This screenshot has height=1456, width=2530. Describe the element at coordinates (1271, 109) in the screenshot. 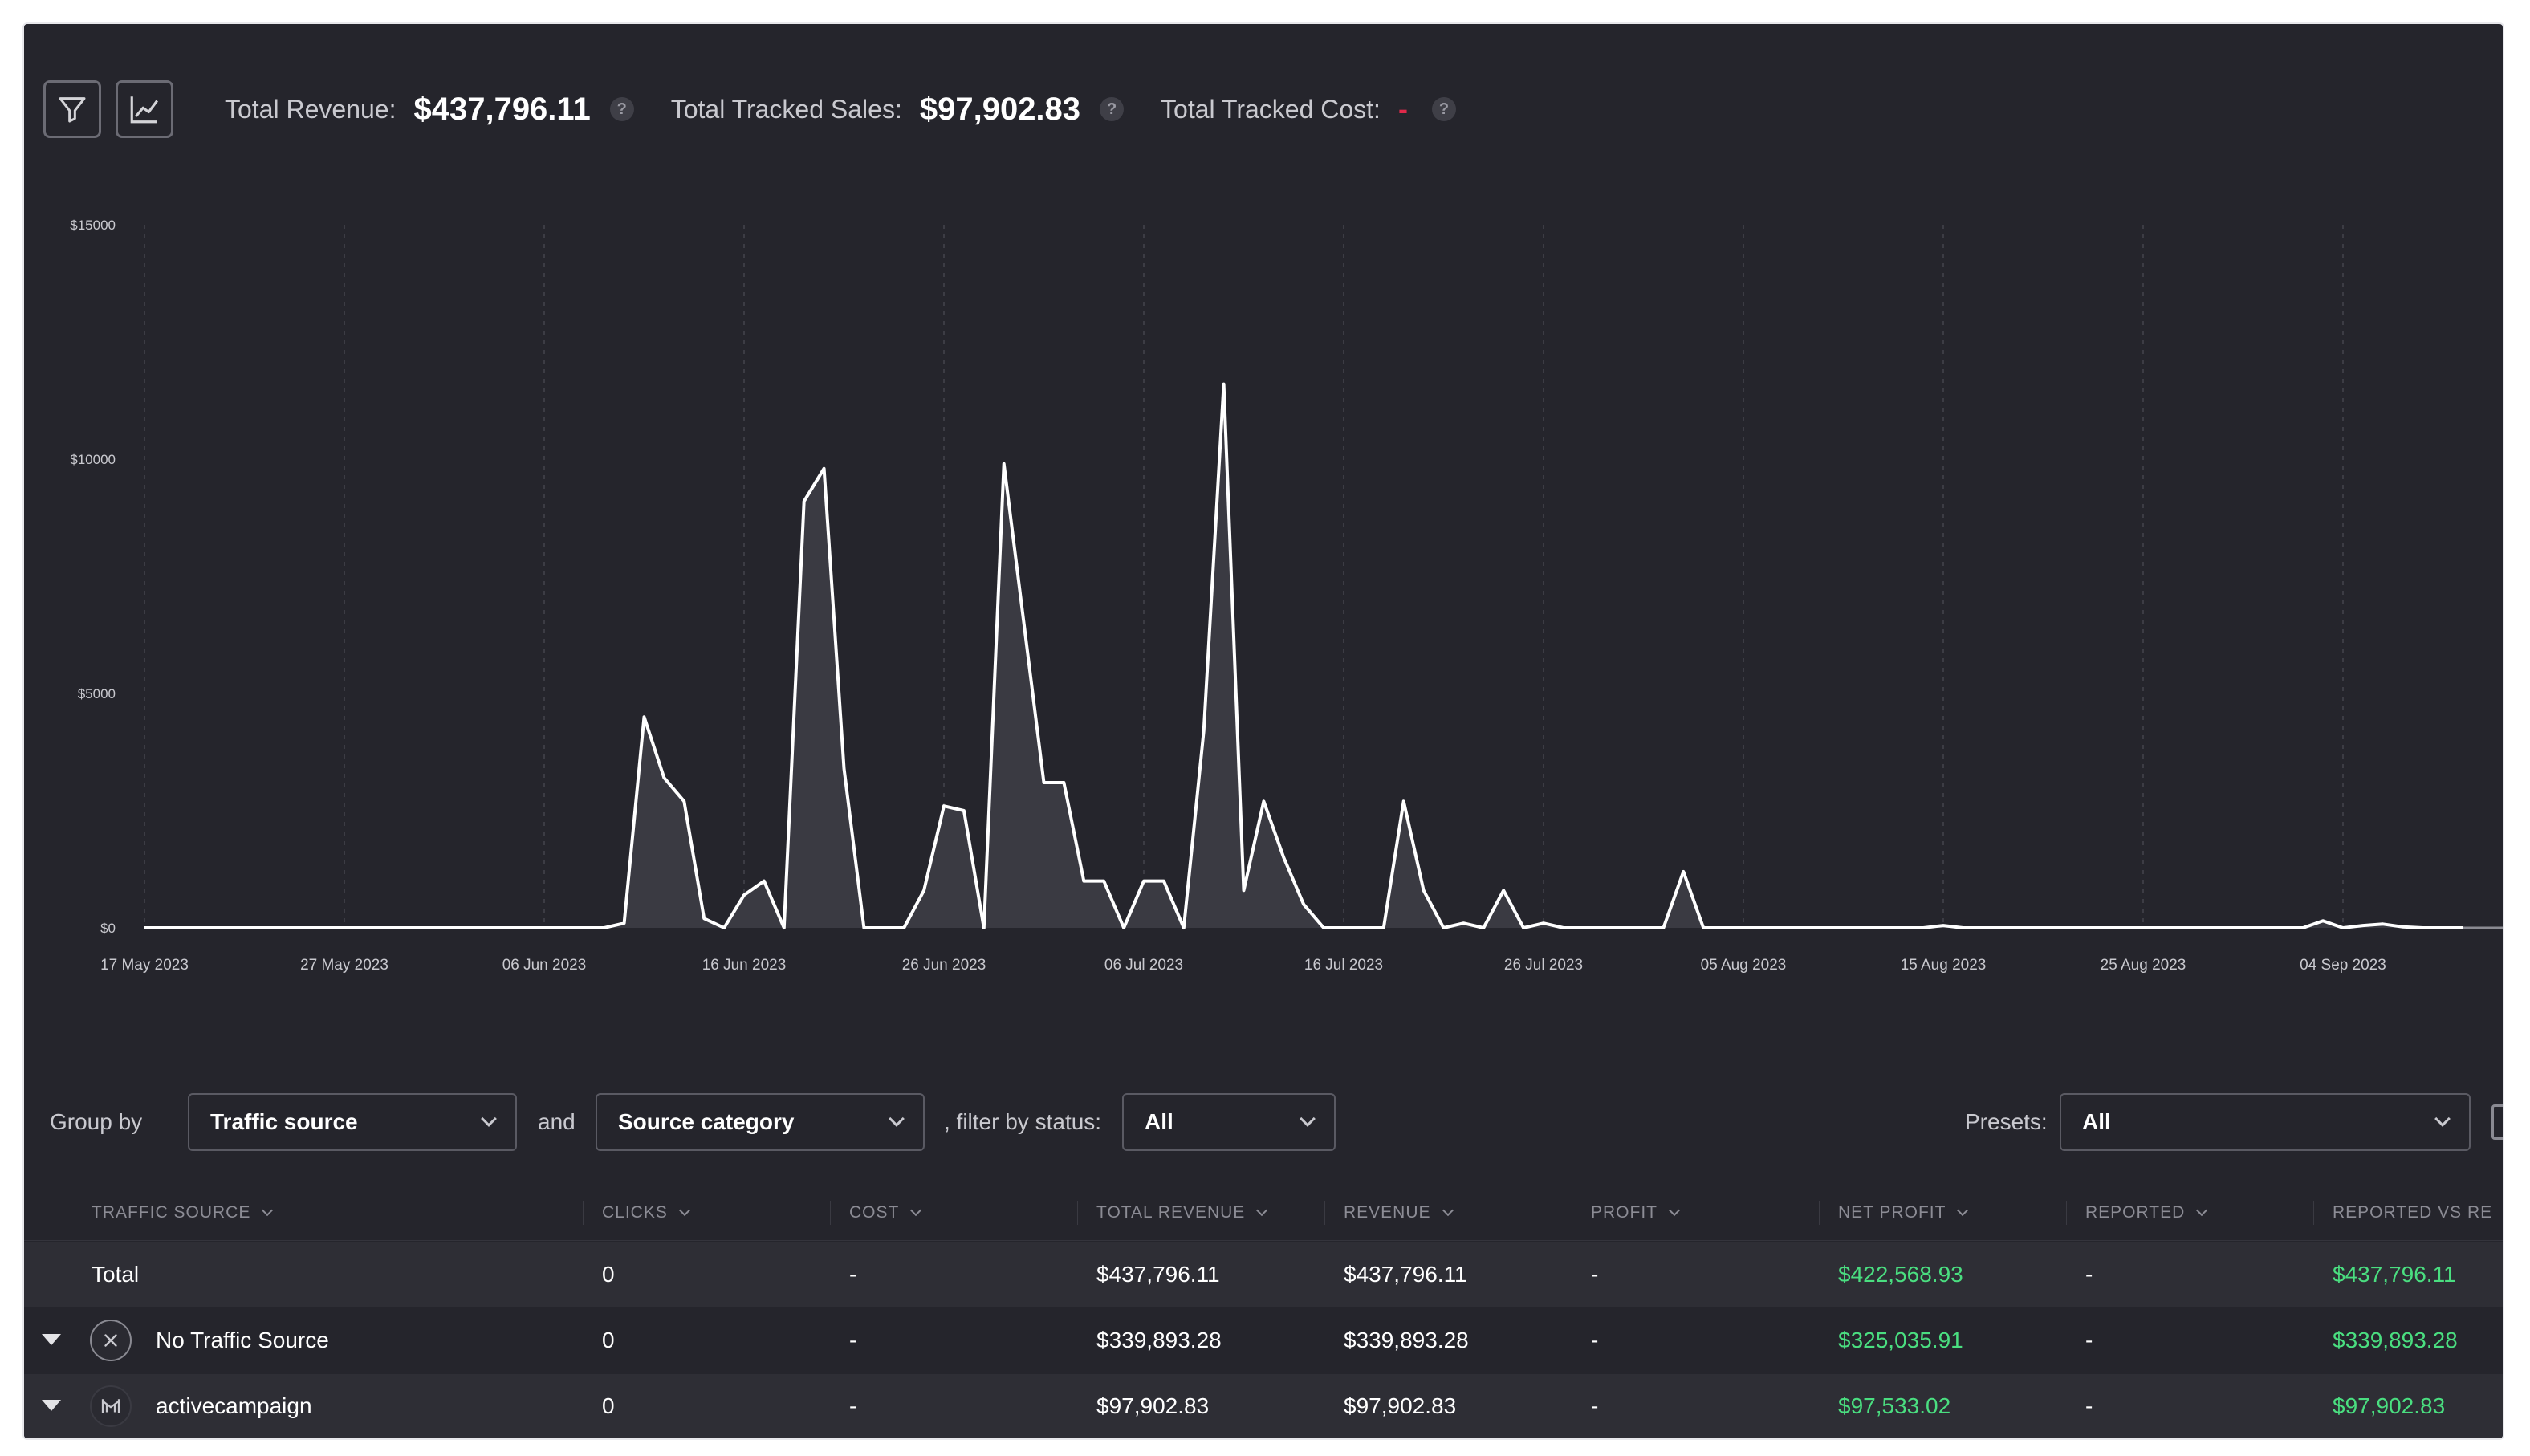

I see `tracked-cost-label: Total Tracked Cost:` at that location.